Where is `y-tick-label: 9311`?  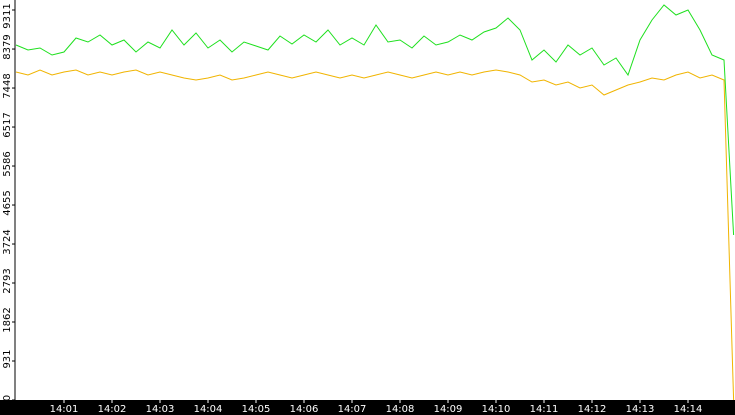
y-tick-label: 9311 is located at coordinates (7, 15).